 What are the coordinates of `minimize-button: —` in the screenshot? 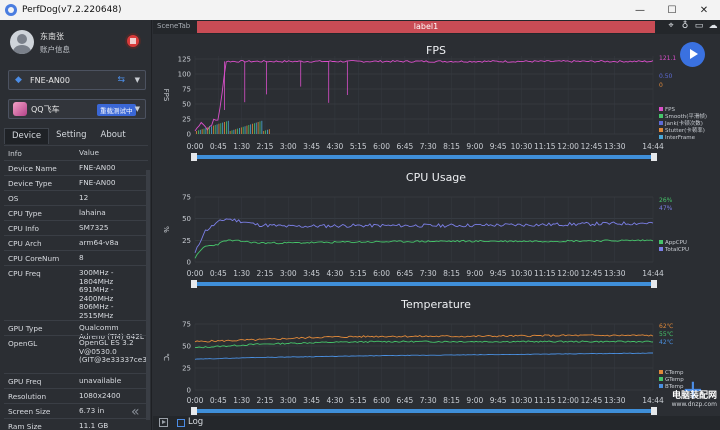 It's located at (640, 10).